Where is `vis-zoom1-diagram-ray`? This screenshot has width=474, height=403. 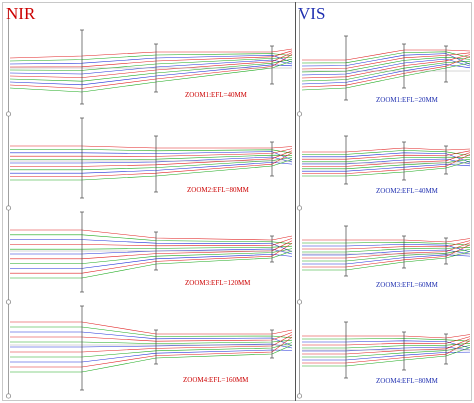 vis-zoom1-diagram-ray is located at coordinates (386, 67).